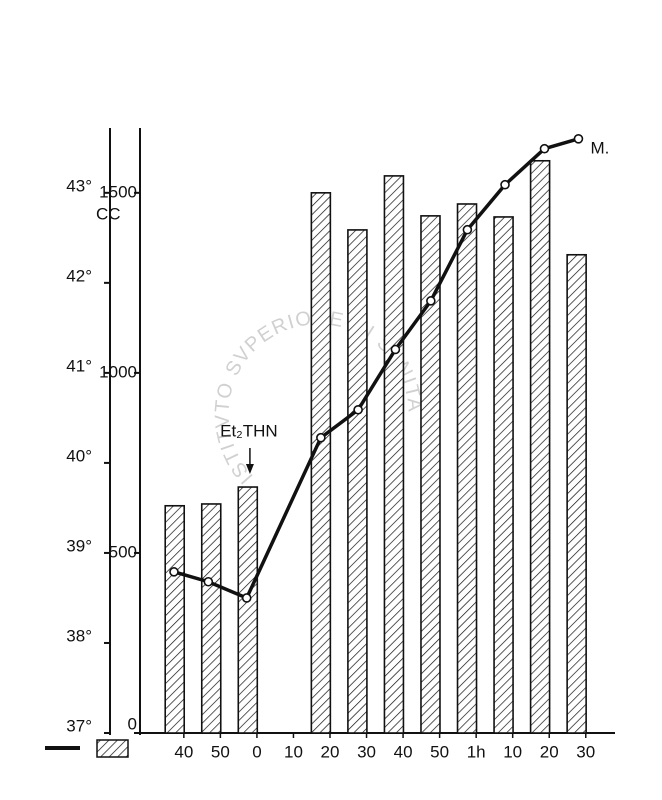 The width and height of the screenshot is (662, 800). I want to click on legend-bar-swatch, so click(112, 748).